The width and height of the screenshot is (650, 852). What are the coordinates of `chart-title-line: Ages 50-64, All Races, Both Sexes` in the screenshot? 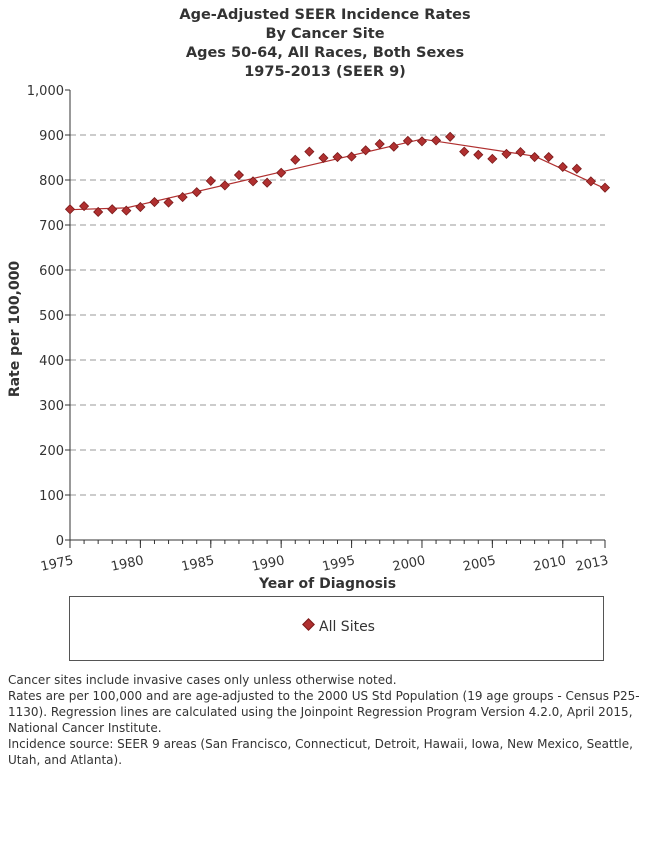 It's located at (325, 53).